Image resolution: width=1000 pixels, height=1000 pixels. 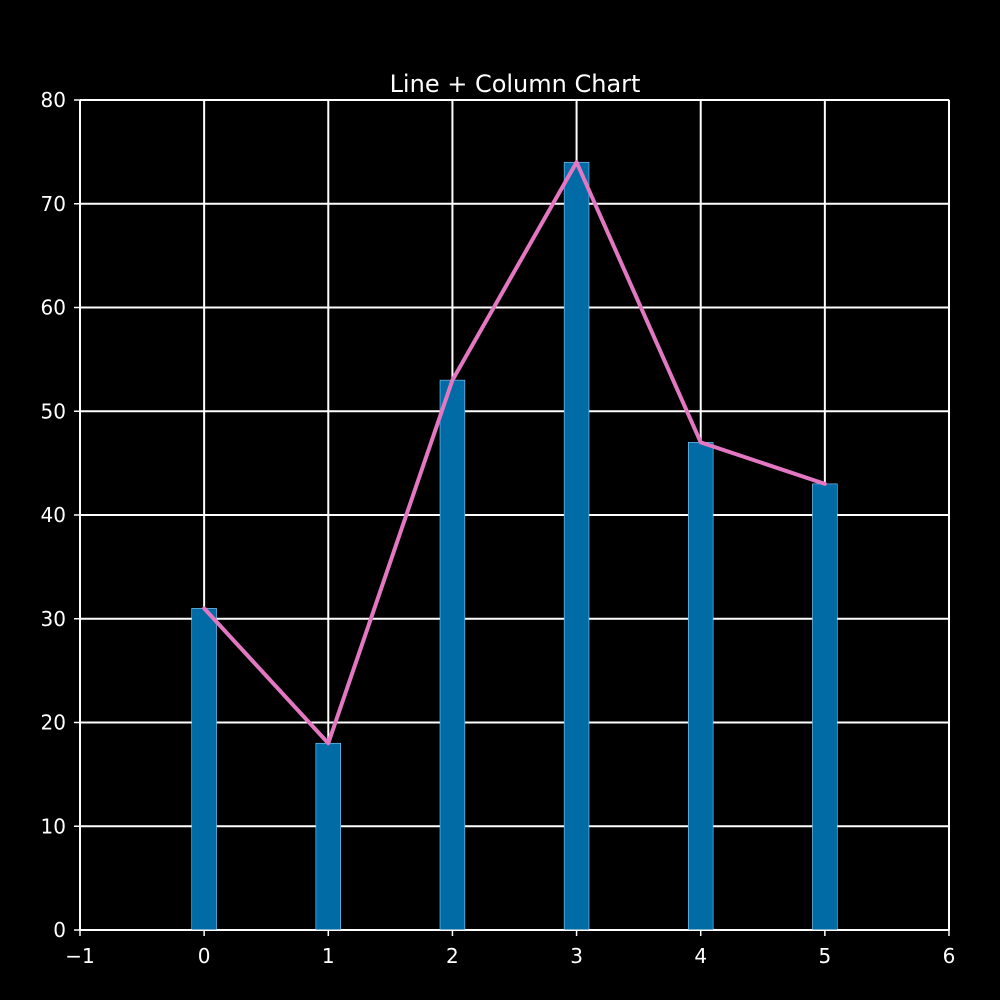 I want to click on y-tick-label: 60, so click(x=53, y=308).